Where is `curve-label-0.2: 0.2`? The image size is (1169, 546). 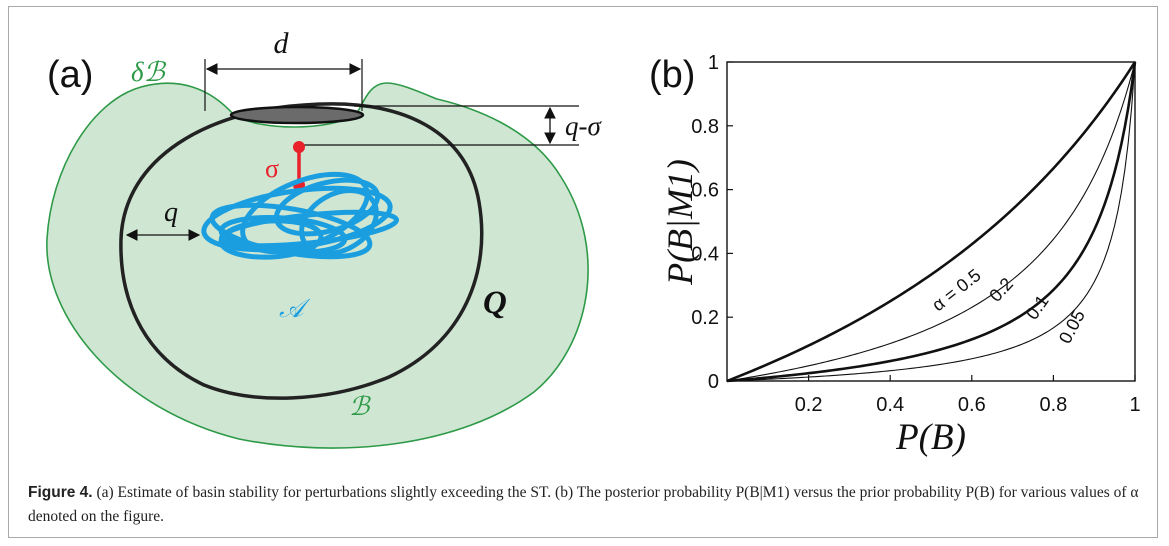 curve-label-0.2: 0.2 is located at coordinates (1001, 290).